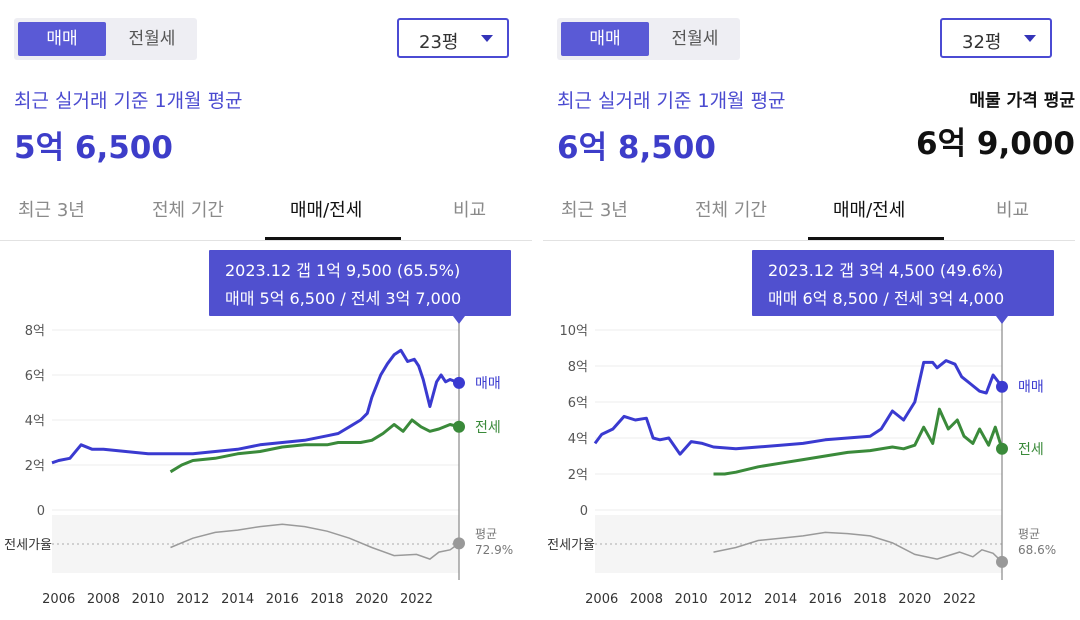 This screenshot has width=1080, height=620. What do you see at coordinates (636, 148) in the screenshot?
I see `price-value: 6억 8,500` at bounding box center [636, 148].